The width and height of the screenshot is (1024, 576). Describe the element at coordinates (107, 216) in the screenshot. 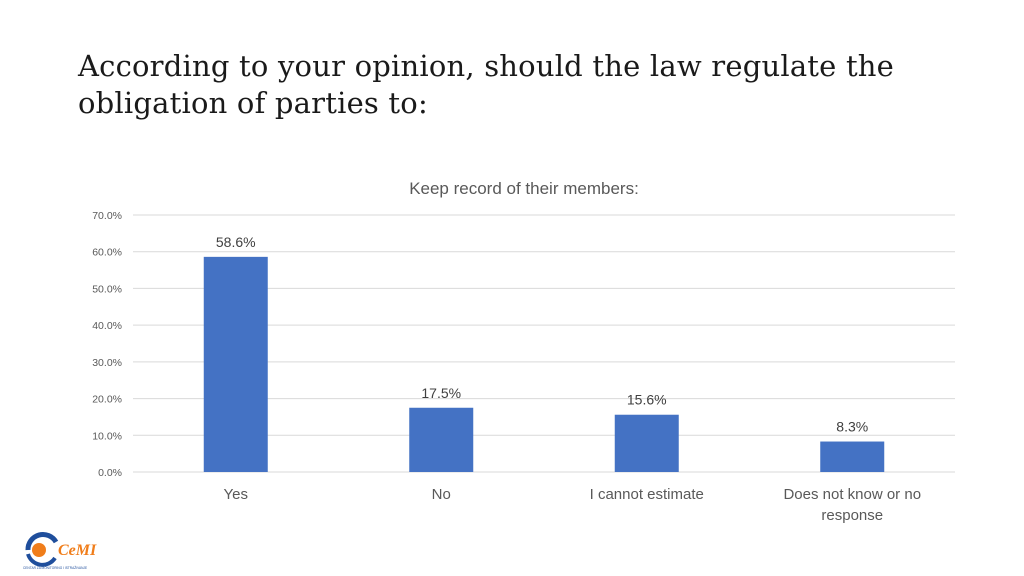

I see `y-tick-label: 70.0%` at that location.